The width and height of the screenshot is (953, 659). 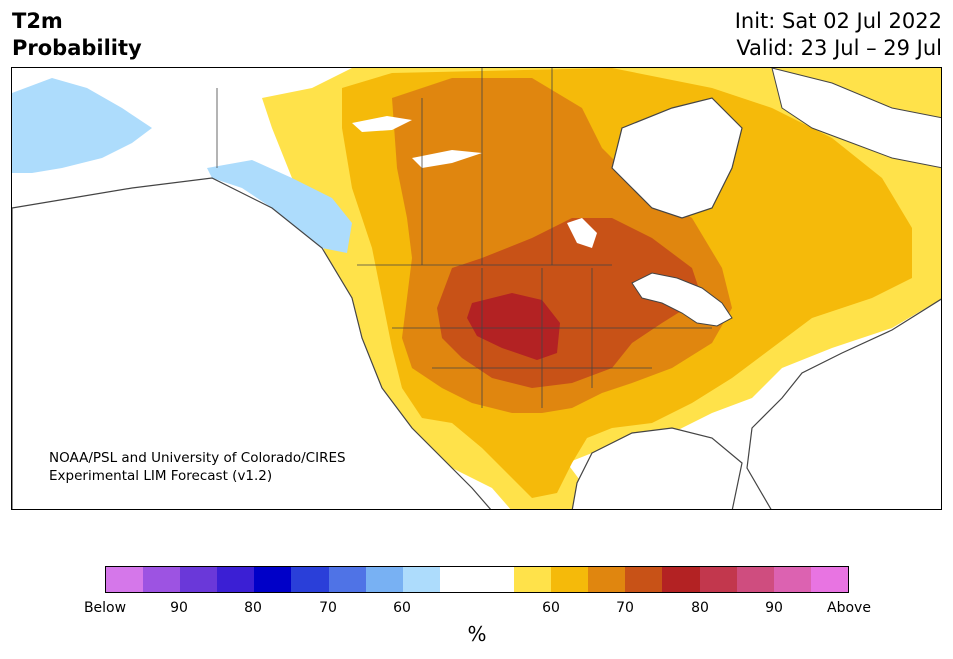 I want to click on colorbar-tick-label: Below, so click(x=105, y=608).